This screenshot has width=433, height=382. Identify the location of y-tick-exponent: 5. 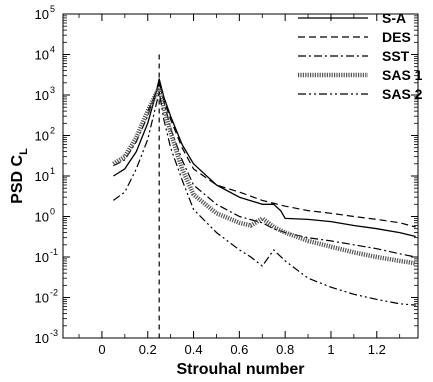
(52, 9).